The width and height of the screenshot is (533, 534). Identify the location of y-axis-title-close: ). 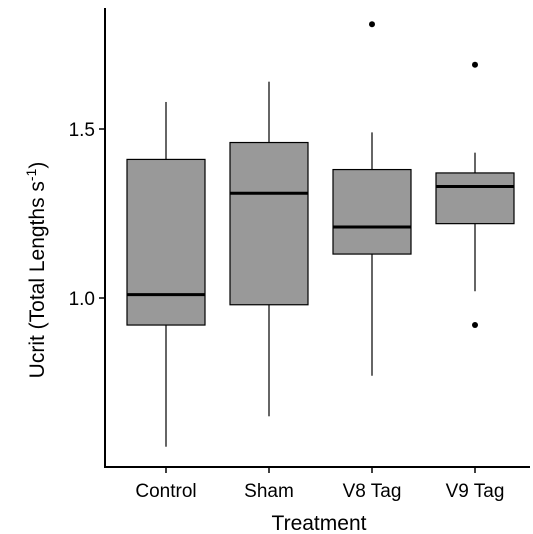
(37, 165).